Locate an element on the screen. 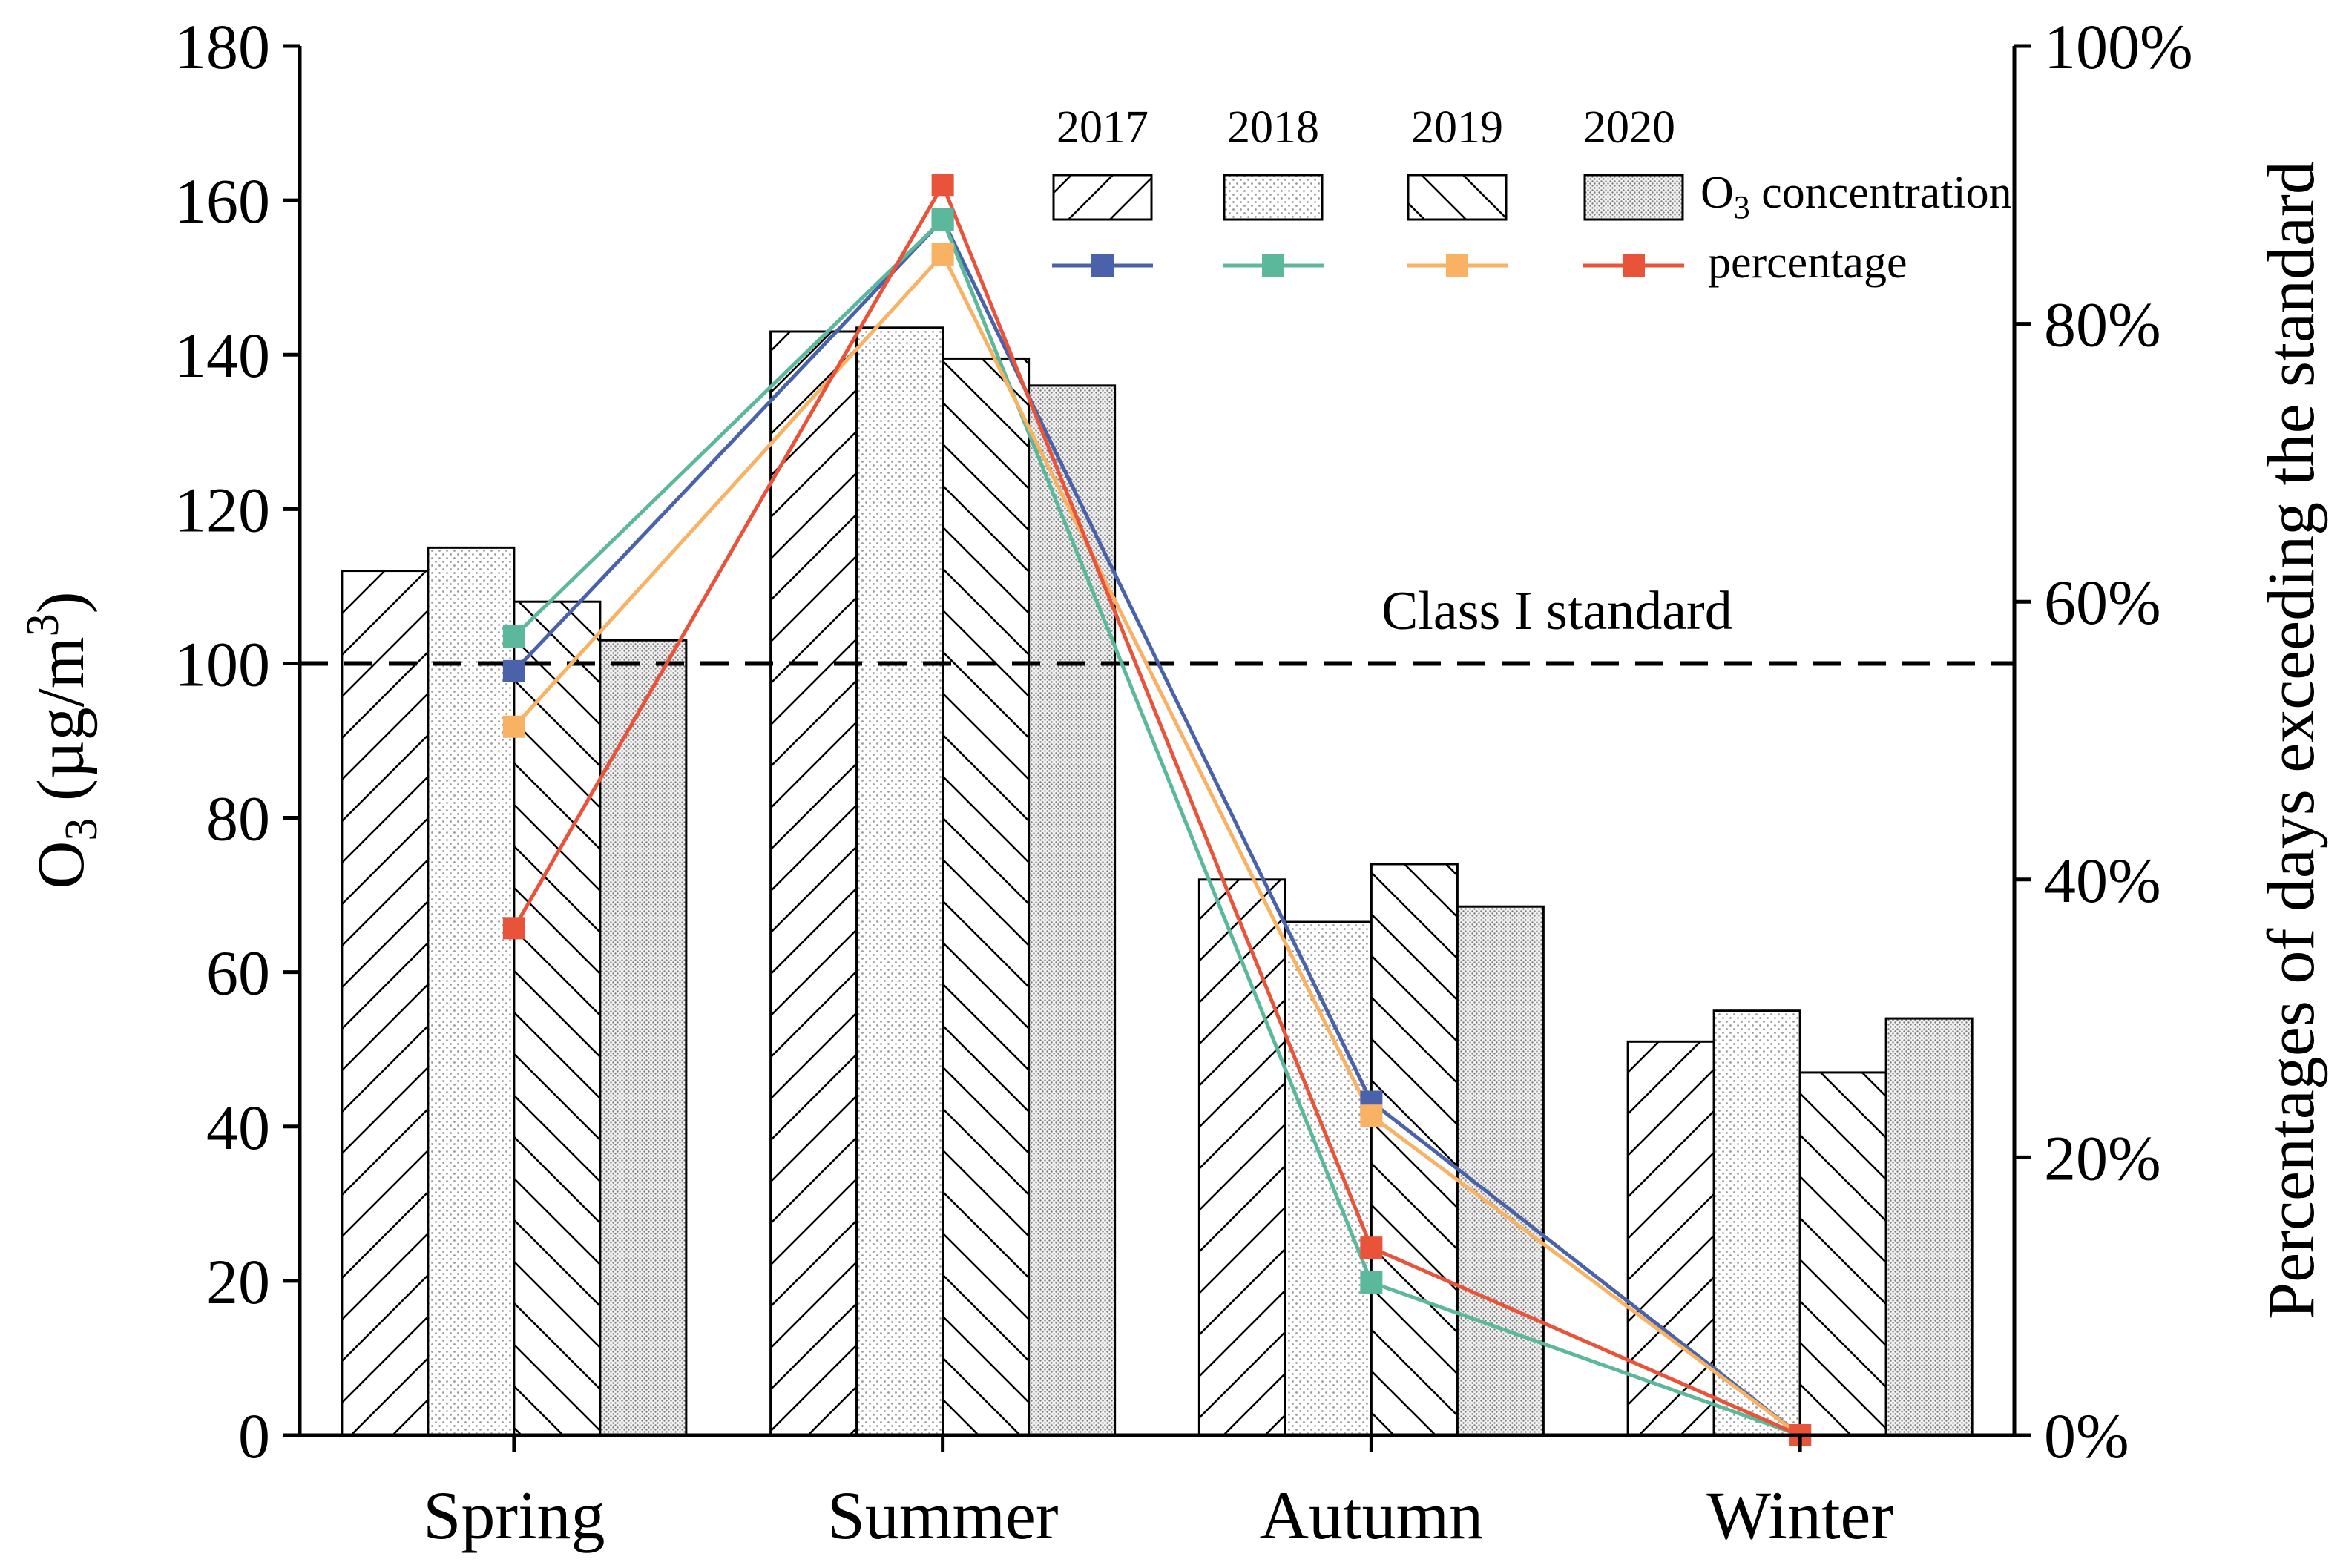  bar-2020-spring is located at coordinates (643, 1038).